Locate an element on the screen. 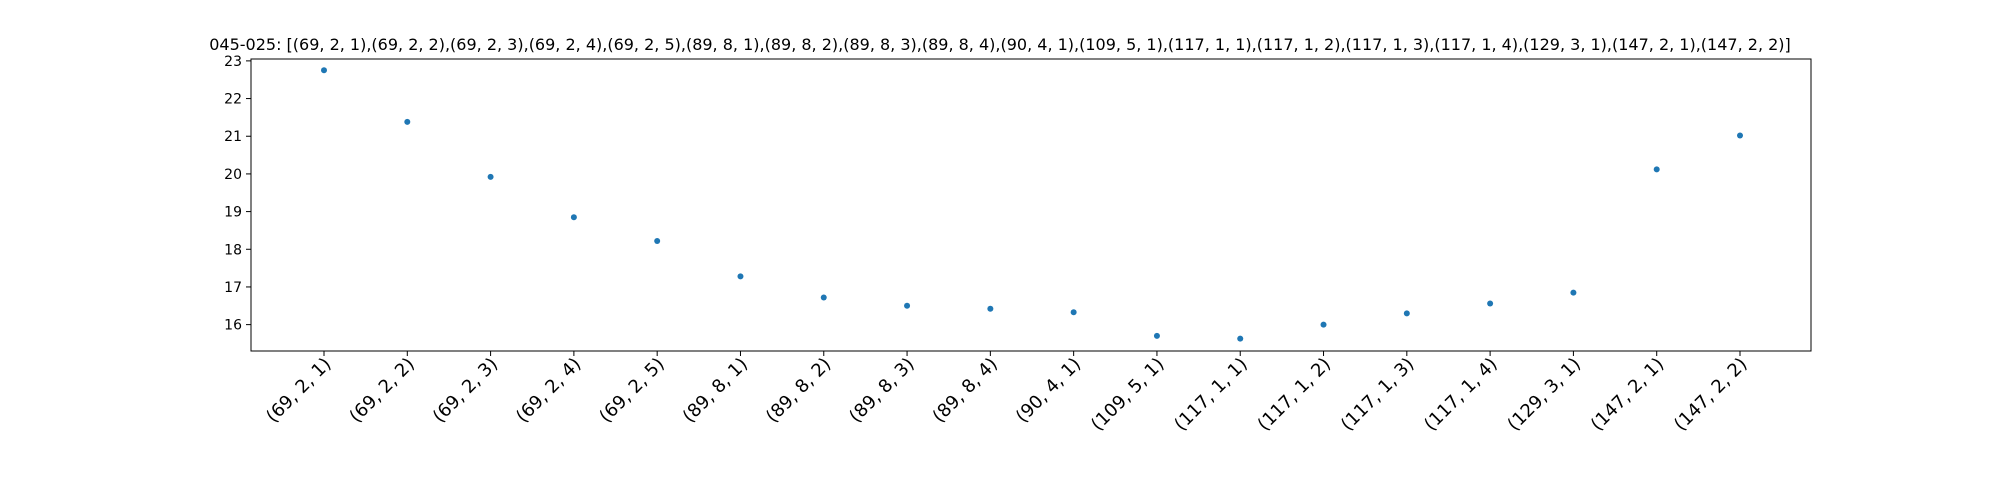 This screenshot has width=2000, height=500. x-tick-label: (69, 2, 2) is located at coordinates (381, 390).